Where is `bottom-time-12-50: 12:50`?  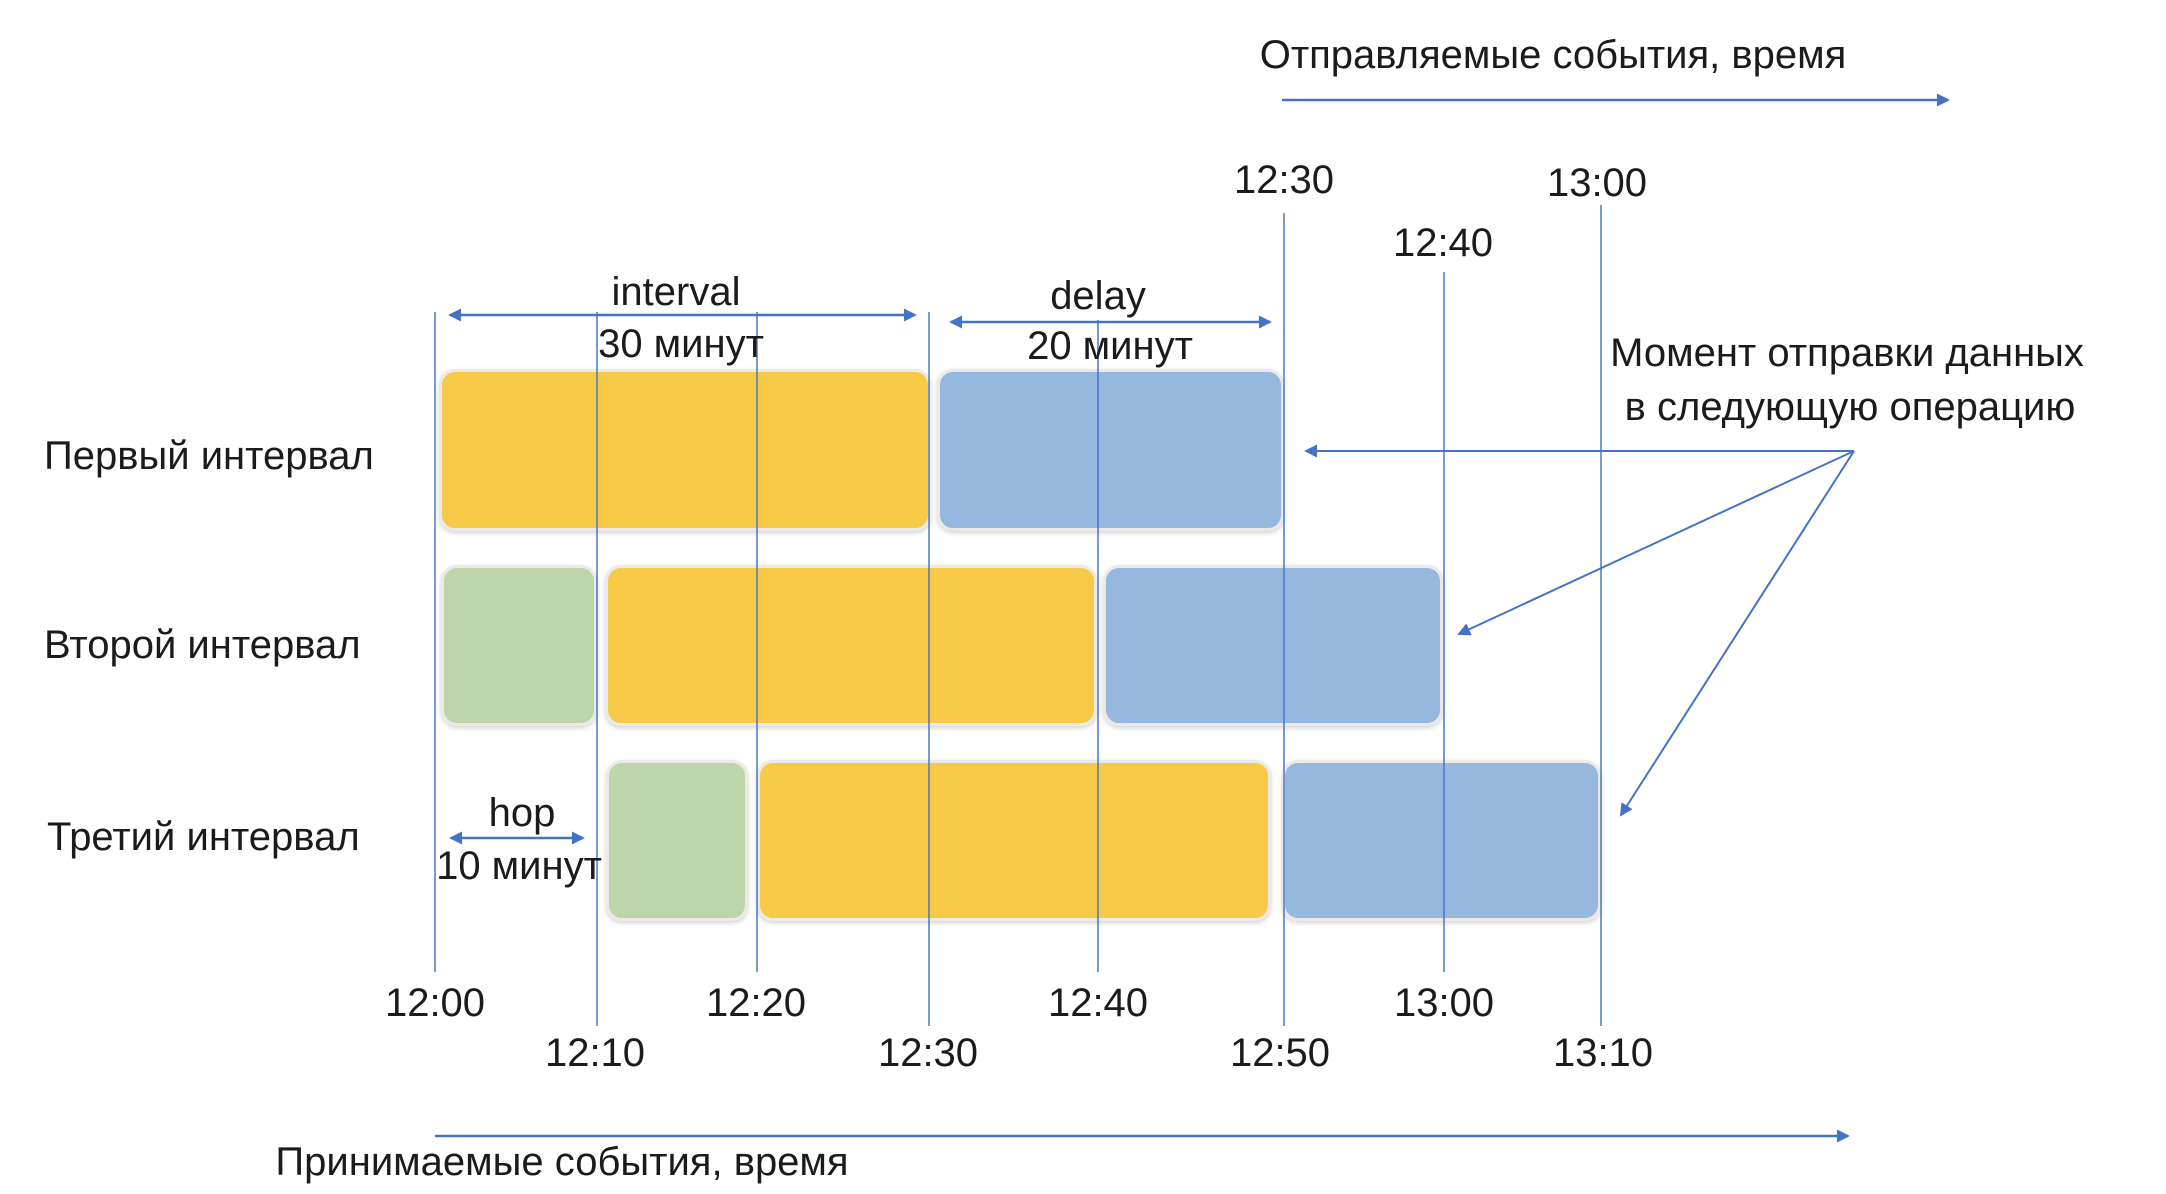
bottom-time-12-50: 12:50 is located at coordinates (1280, 1053).